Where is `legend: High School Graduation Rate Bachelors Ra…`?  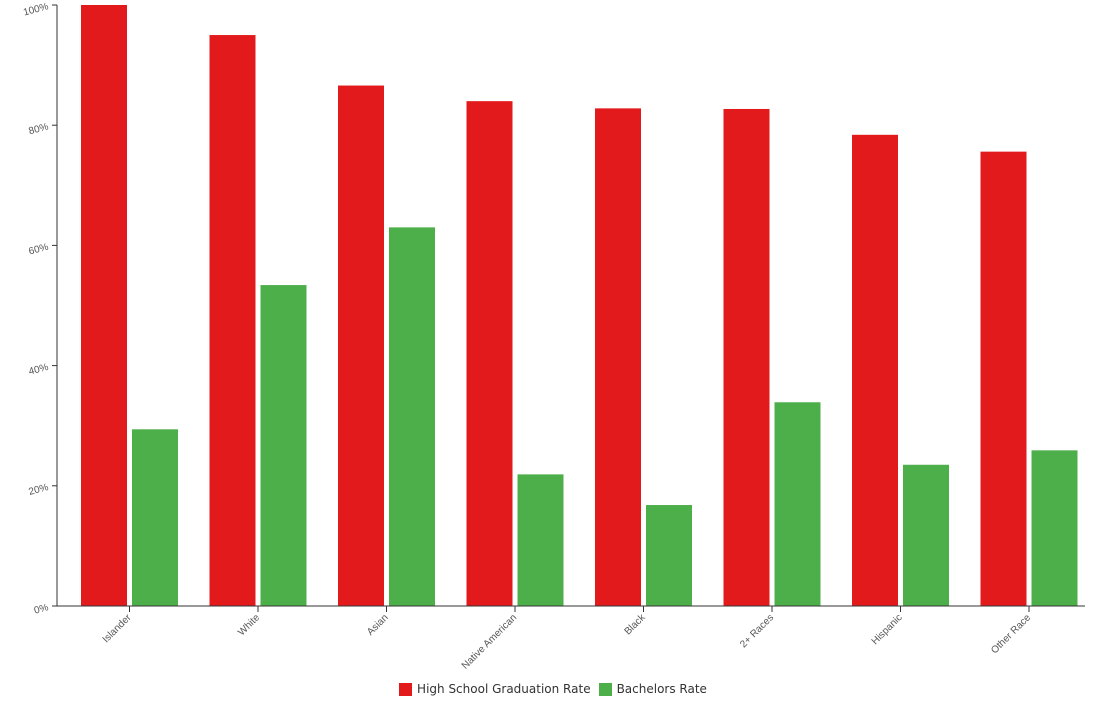 legend: High School Graduation Rate Bachelors Ra… is located at coordinates (553, 689).